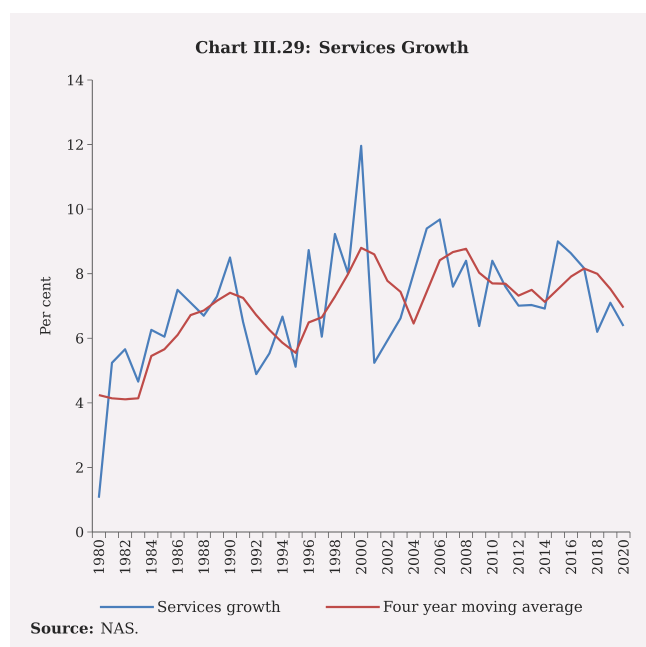 The width and height of the screenshot is (646, 647). What do you see at coordinates (99, 557) in the screenshot?
I see `x-tick-label: 1980` at bounding box center [99, 557].